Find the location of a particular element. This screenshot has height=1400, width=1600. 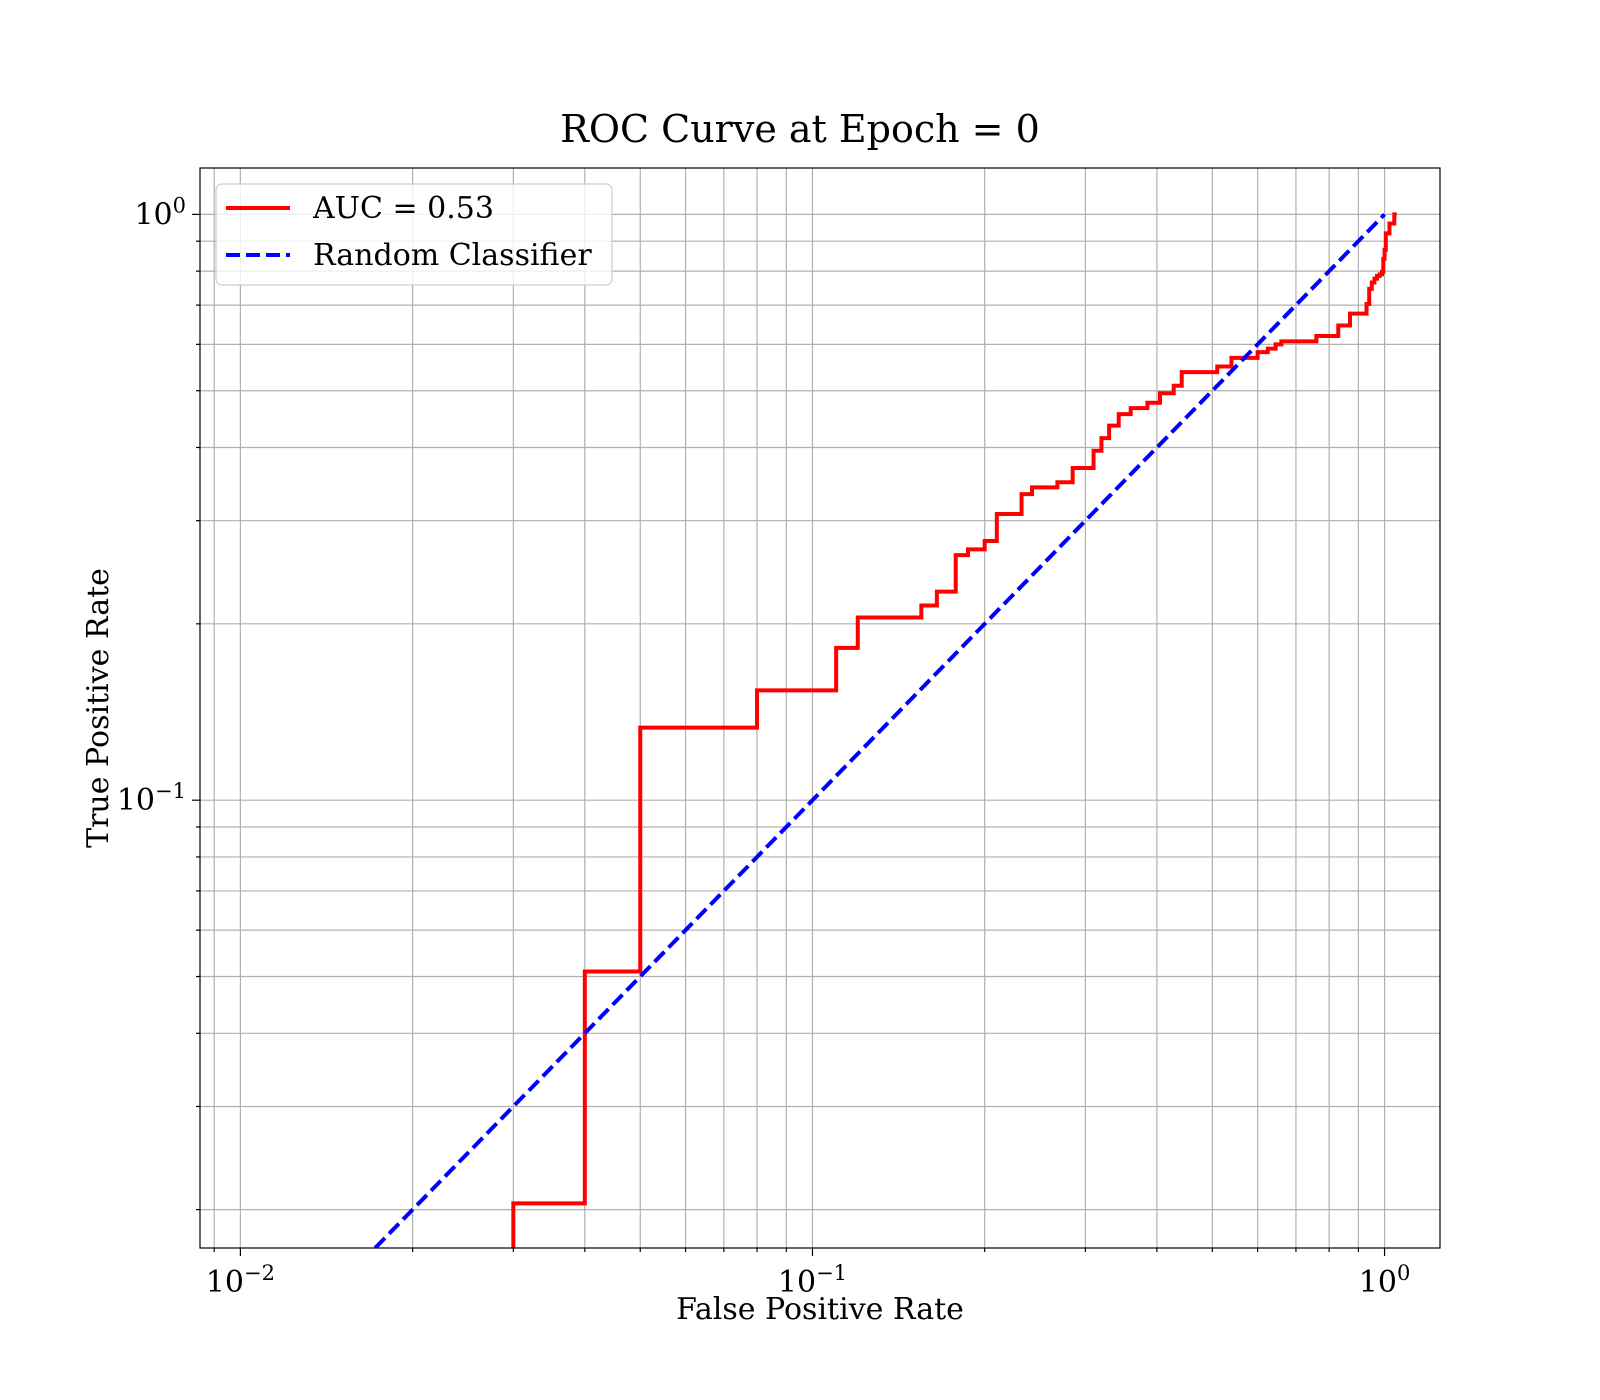

y-axis-label: True Positive Rate is located at coordinates (98, 708).